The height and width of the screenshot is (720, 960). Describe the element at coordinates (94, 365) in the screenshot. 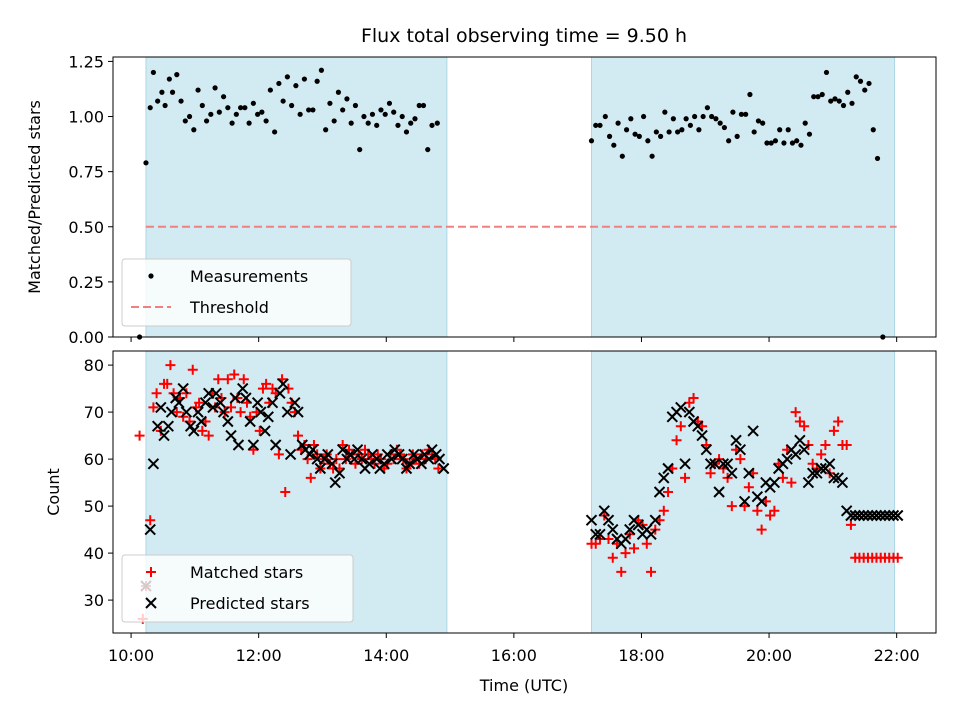

I see `y-tick-label: 80` at that location.